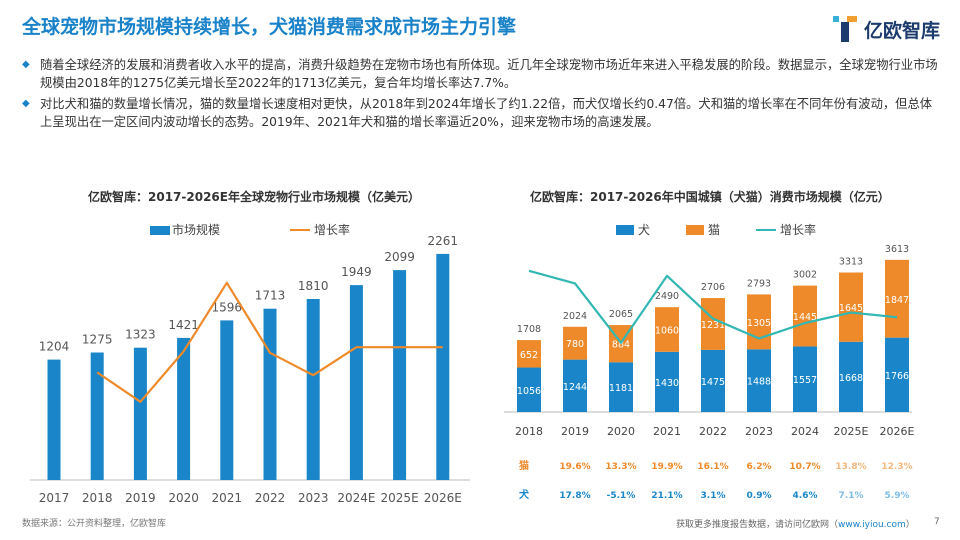 This screenshot has width=960, height=540. What do you see at coordinates (901, 30) in the screenshot?
I see `logo-text: 亿欧智库` at bounding box center [901, 30].